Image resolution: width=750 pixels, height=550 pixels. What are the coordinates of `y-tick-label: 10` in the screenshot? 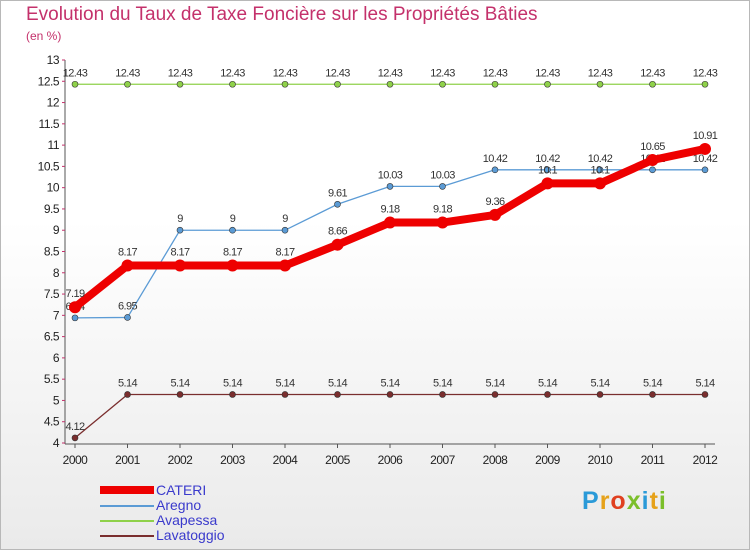 It's located at (53, 188).